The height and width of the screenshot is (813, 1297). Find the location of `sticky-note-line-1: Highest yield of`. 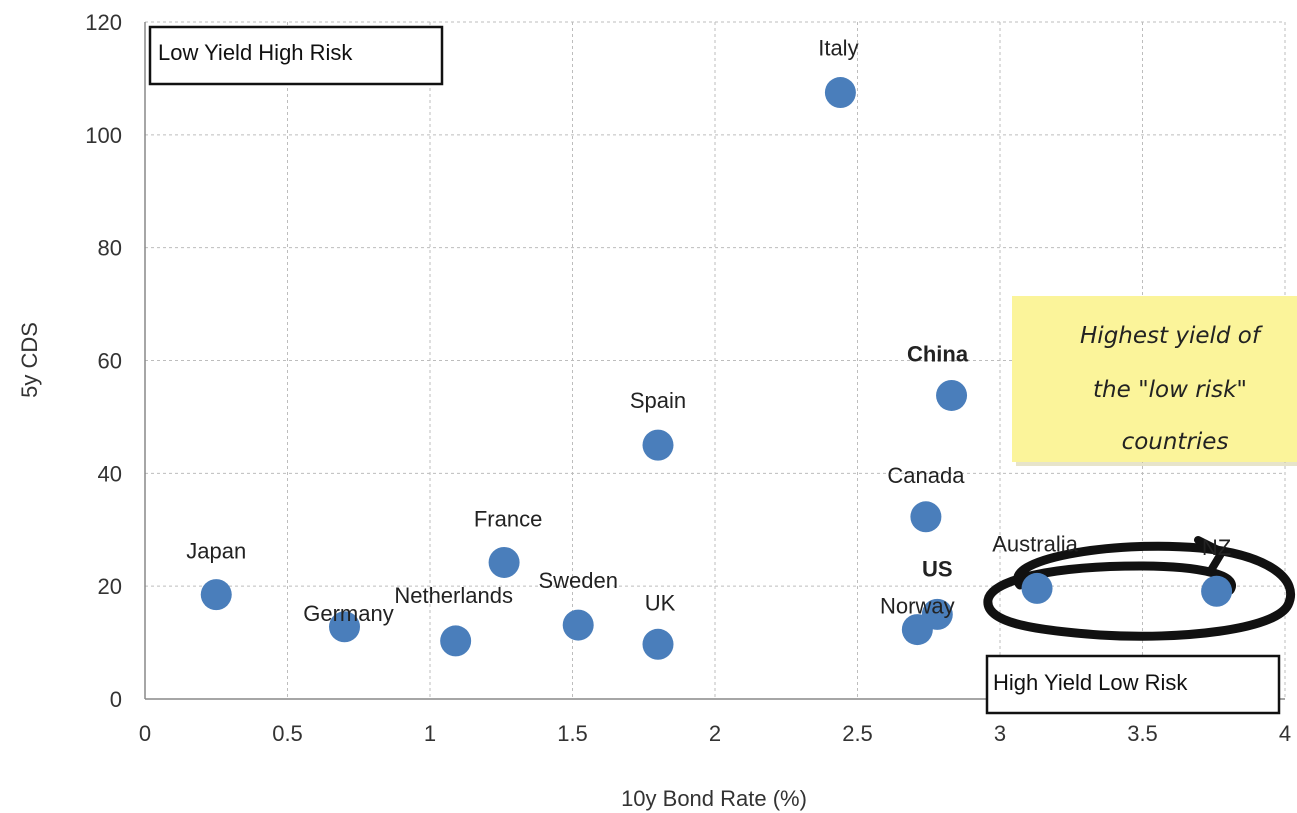

sticky-note-line-1: Highest yield of is located at coordinates (1171, 336).